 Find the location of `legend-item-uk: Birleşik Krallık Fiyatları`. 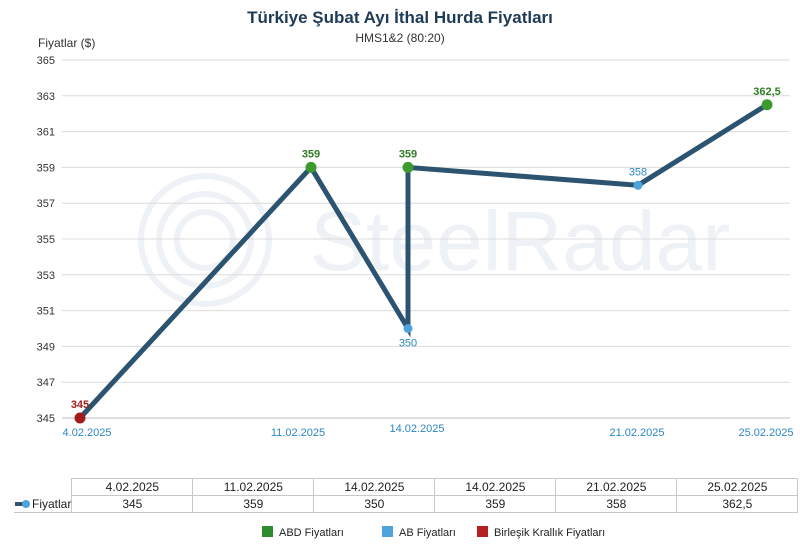

legend-item-uk: Birleşik Krallık Fiyatları is located at coordinates (541, 532).